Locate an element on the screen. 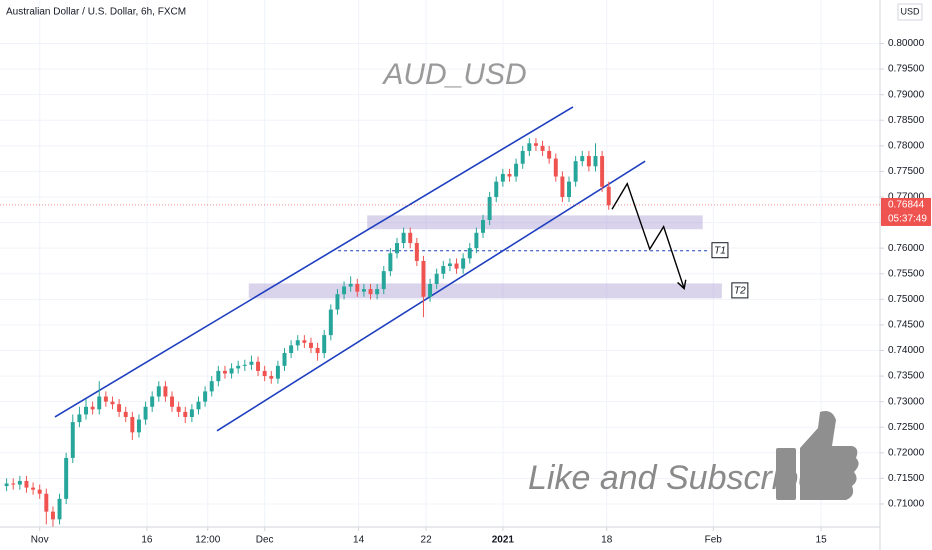 Image resolution: width=932 pixels, height=550 pixels. target-label: T1 is located at coordinates (720, 250).